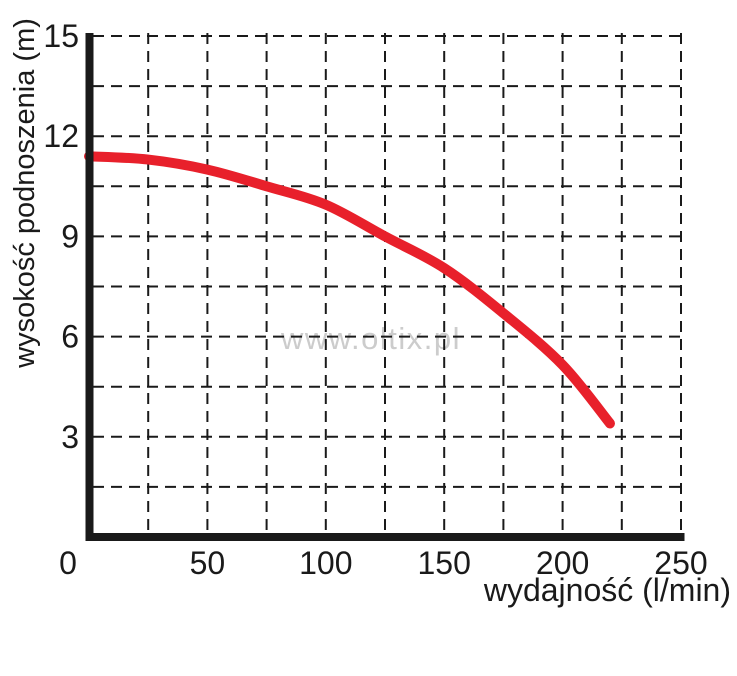 This screenshot has width=737, height=676. Describe the element at coordinates (70, 236) in the screenshot. I see `y-tick-label: 9` at that location.